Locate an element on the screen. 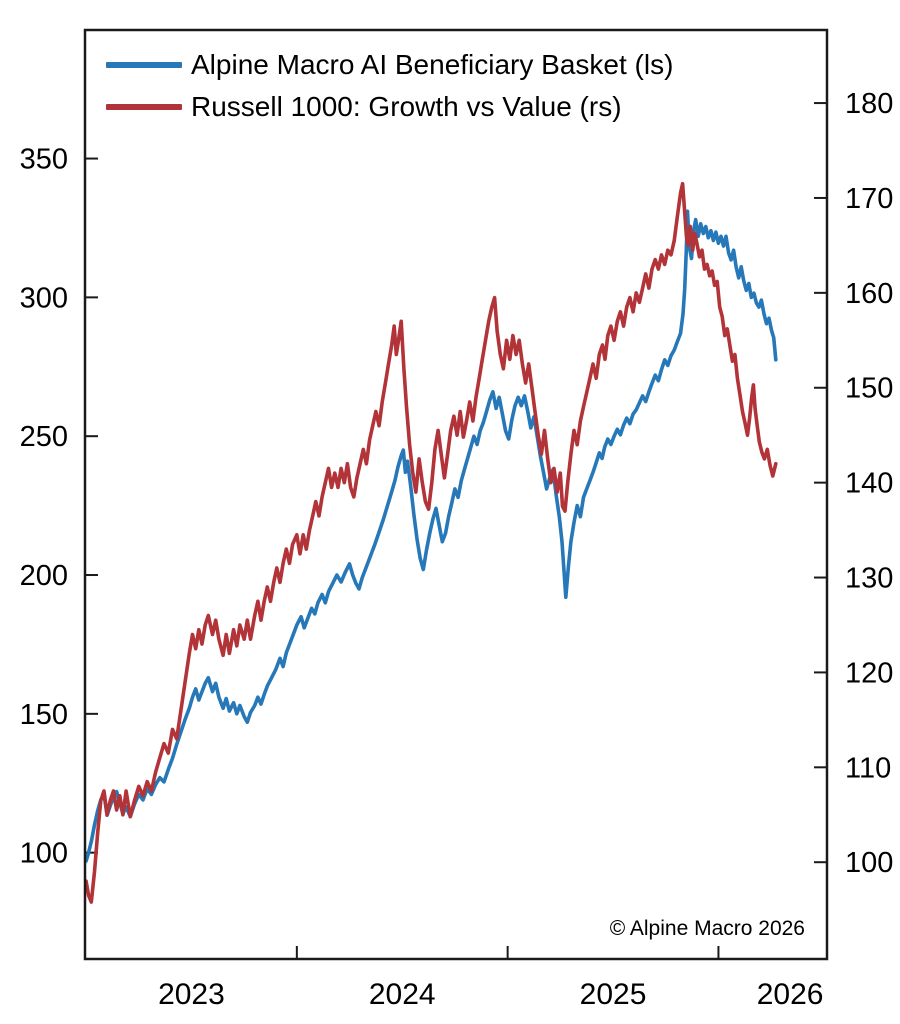 Image resolution: width=900 pixels, height=1024 pixels. x-axis-year-label: 2026 is located at coordinates (790, 994).